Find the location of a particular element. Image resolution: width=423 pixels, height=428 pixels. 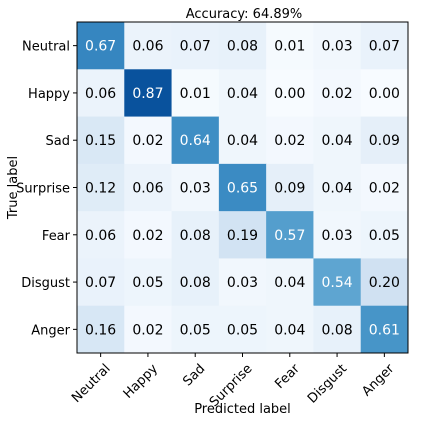

cell-value-label: 0.67 is located at coordinates (100, 47).